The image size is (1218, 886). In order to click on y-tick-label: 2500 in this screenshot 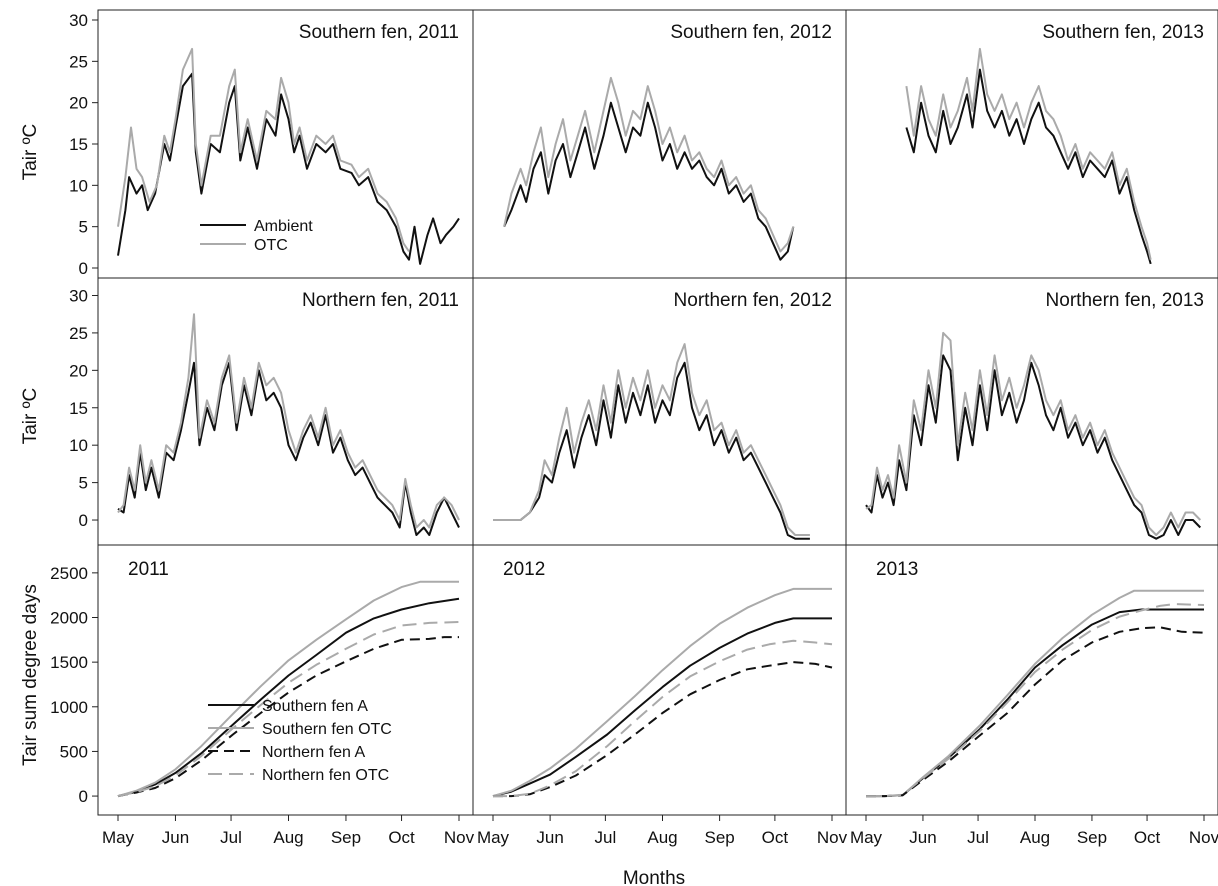, I will do `click(69, 573)`.